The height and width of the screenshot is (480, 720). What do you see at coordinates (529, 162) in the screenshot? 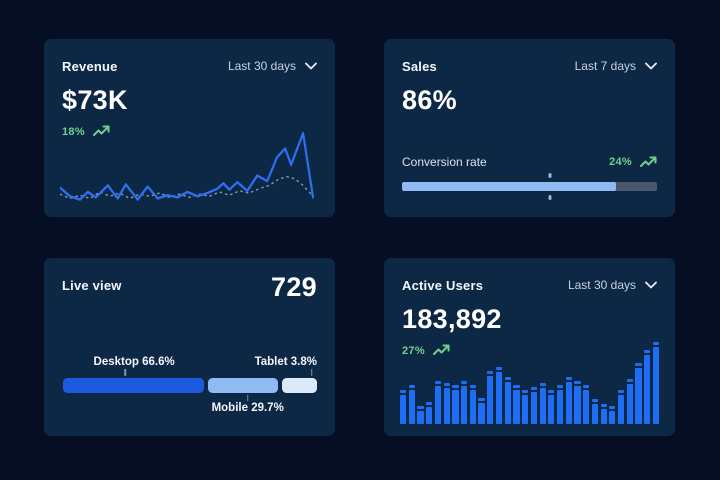
I see `conversion-rate-row: Conversion rate 24%` at bounding box center [529, 162].